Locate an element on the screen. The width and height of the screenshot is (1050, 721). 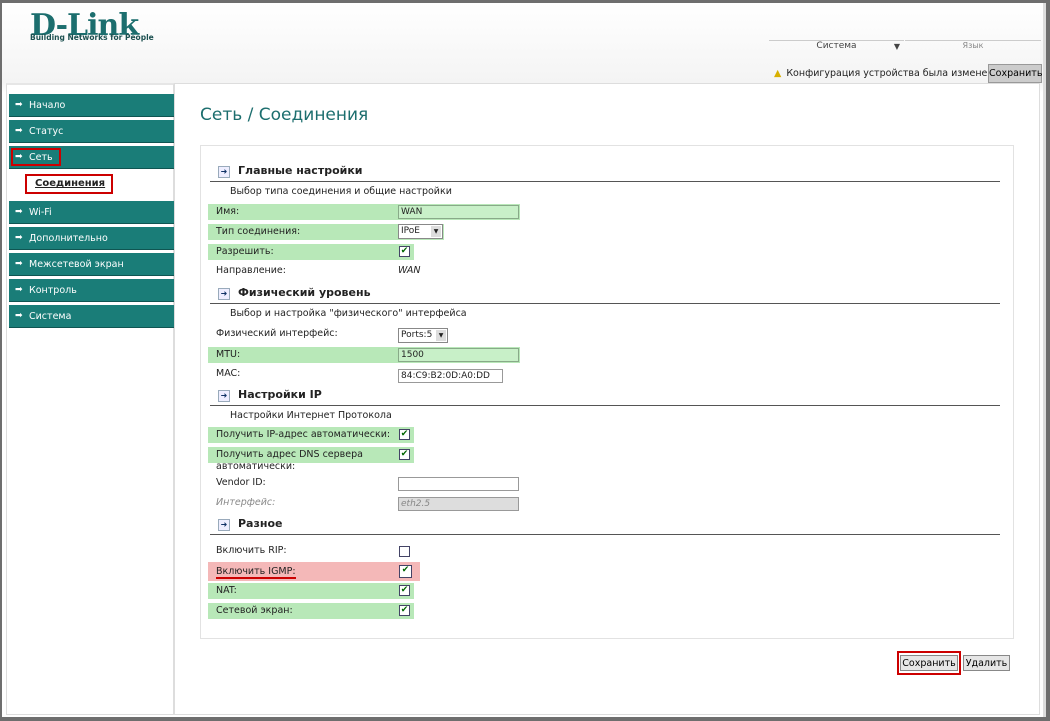
rip-label: Включить RIP: is located at coordinates (251, 550).